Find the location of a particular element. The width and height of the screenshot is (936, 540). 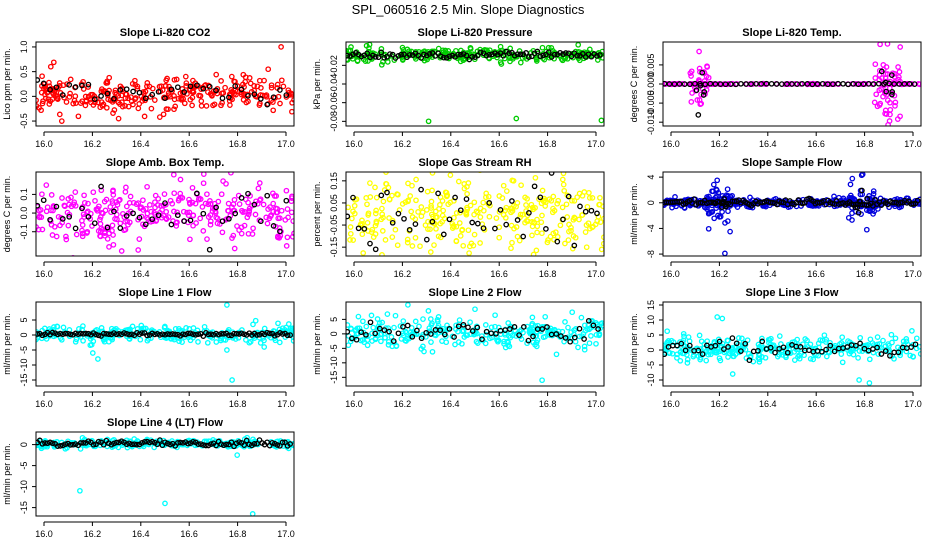

x-tick-label: 16.0 is located at coordinates (354, 404).